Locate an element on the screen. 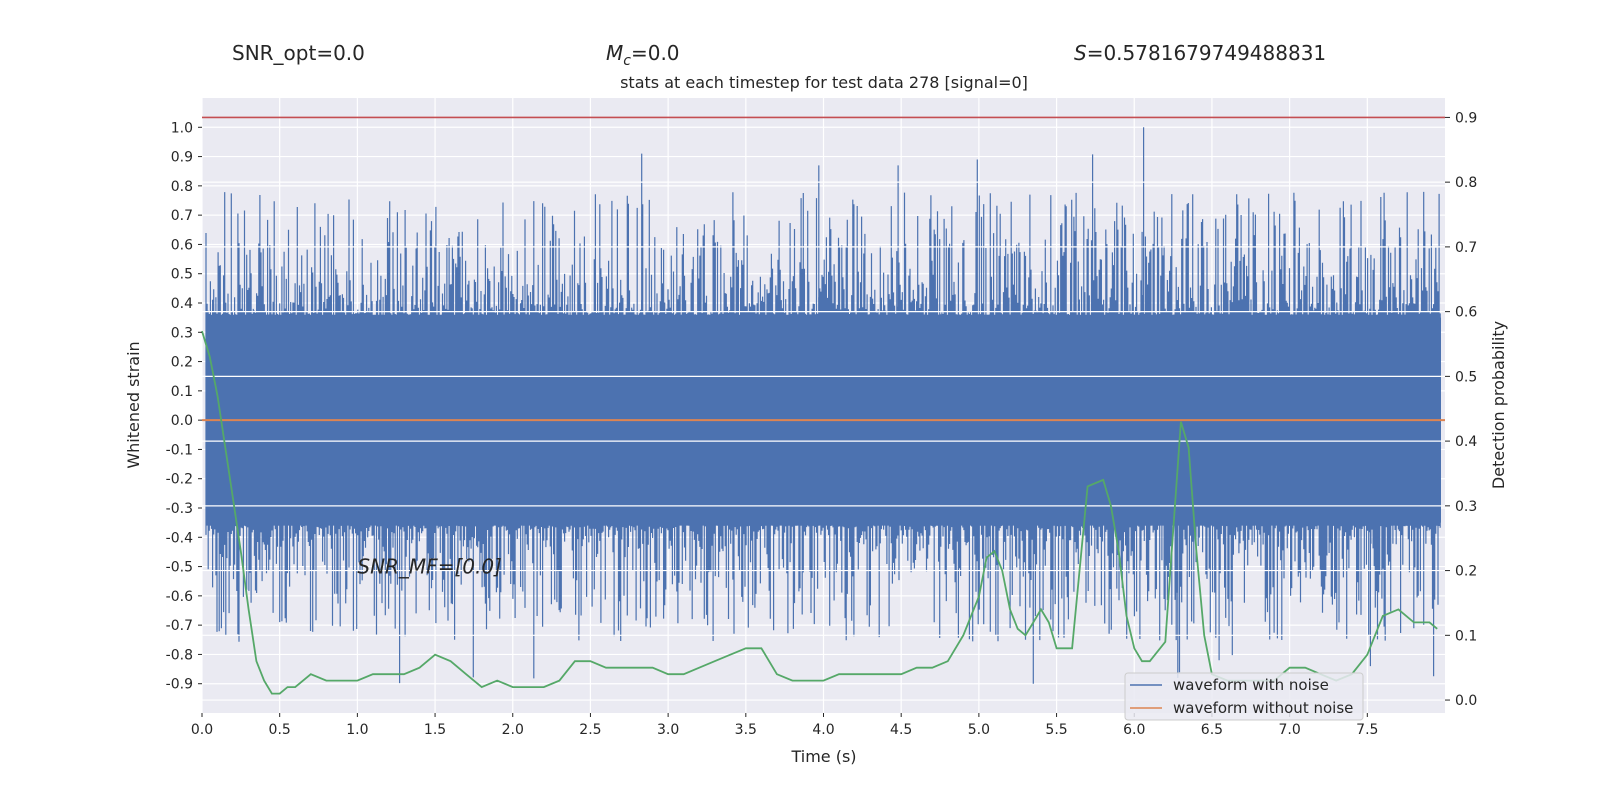 Image resolution: width=1600 pixels, height=800 pixels. y2-tick-labels: 0.9 0.8 0.7 0.6 0.5 0.4 0.3 0.2 0.1 0.0 is located at coordinates (1461, 409).